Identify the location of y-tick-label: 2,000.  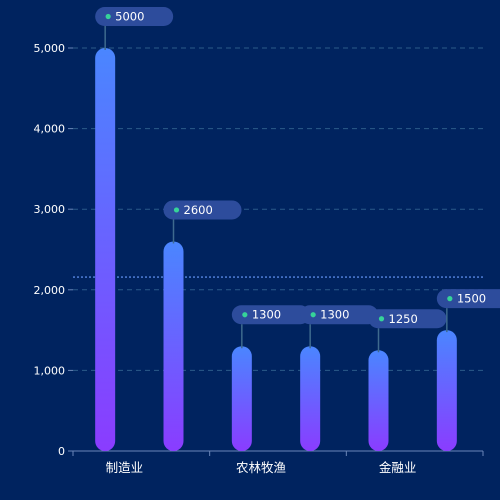
(50, 290).